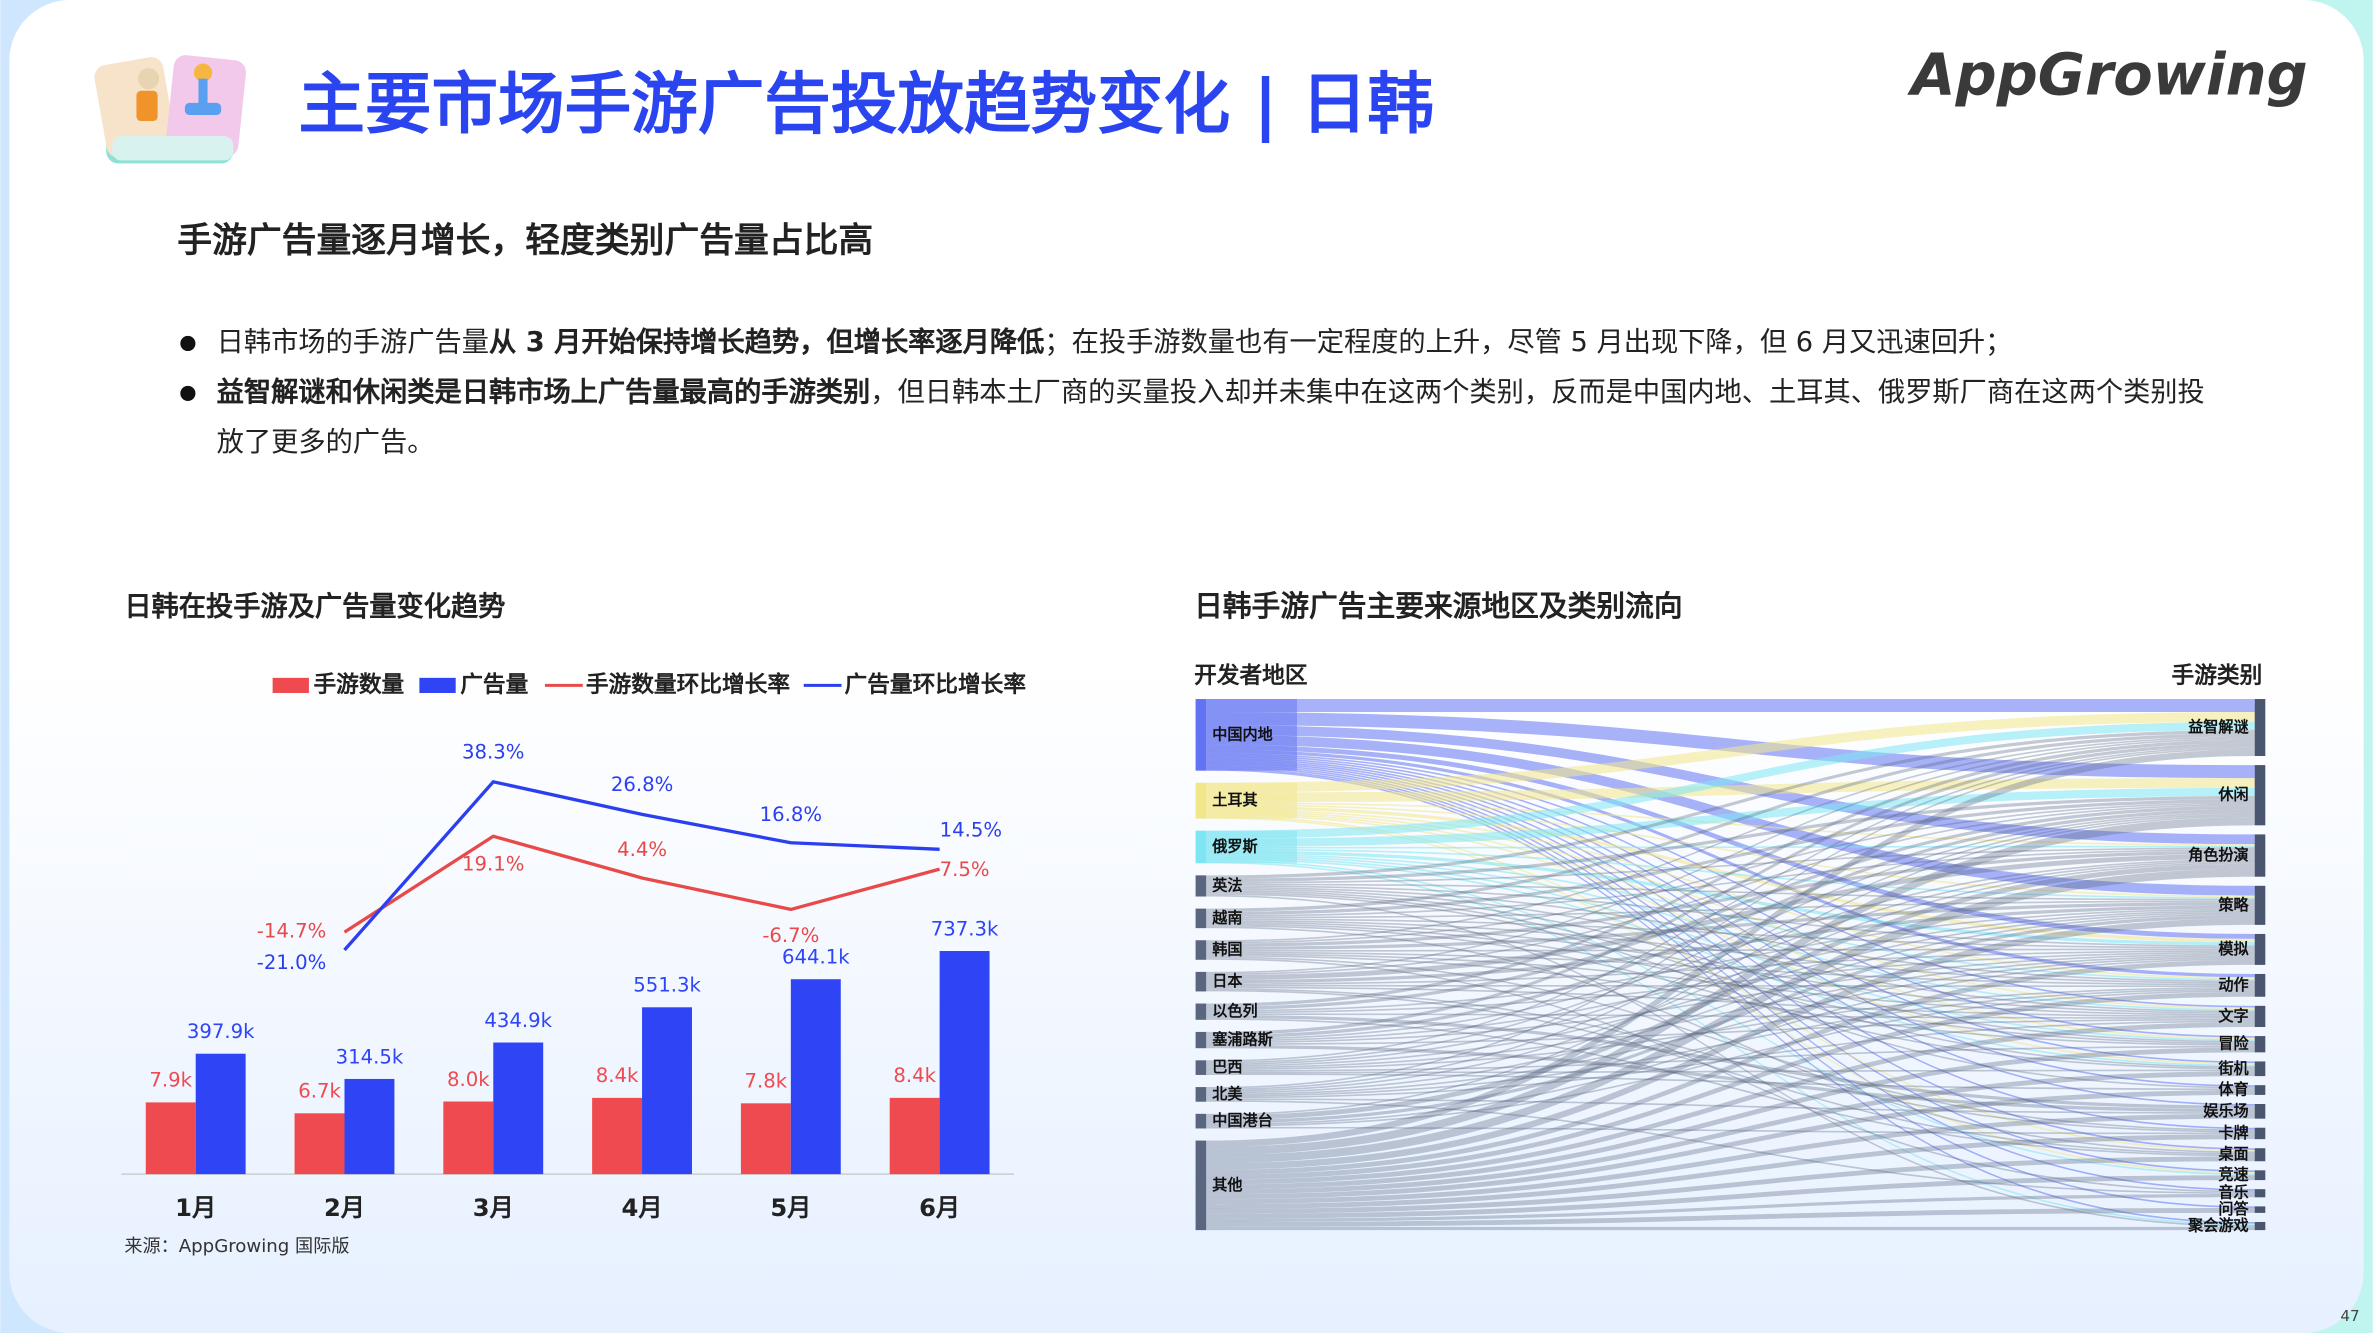  What do you see at coordinates (2232, 1154) in the screenshot?
I see `target-label: 桌面` at bounding box center [2232, 1154].